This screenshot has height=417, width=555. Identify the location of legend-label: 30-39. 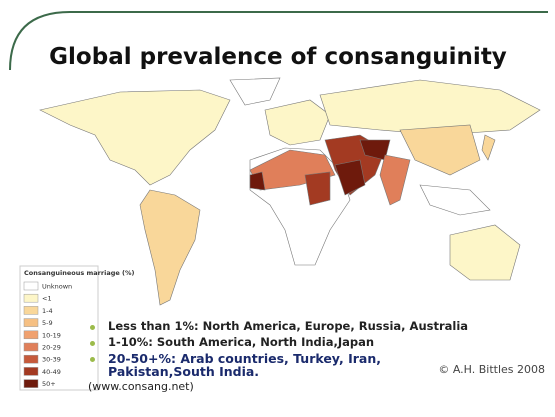
(51, 360).